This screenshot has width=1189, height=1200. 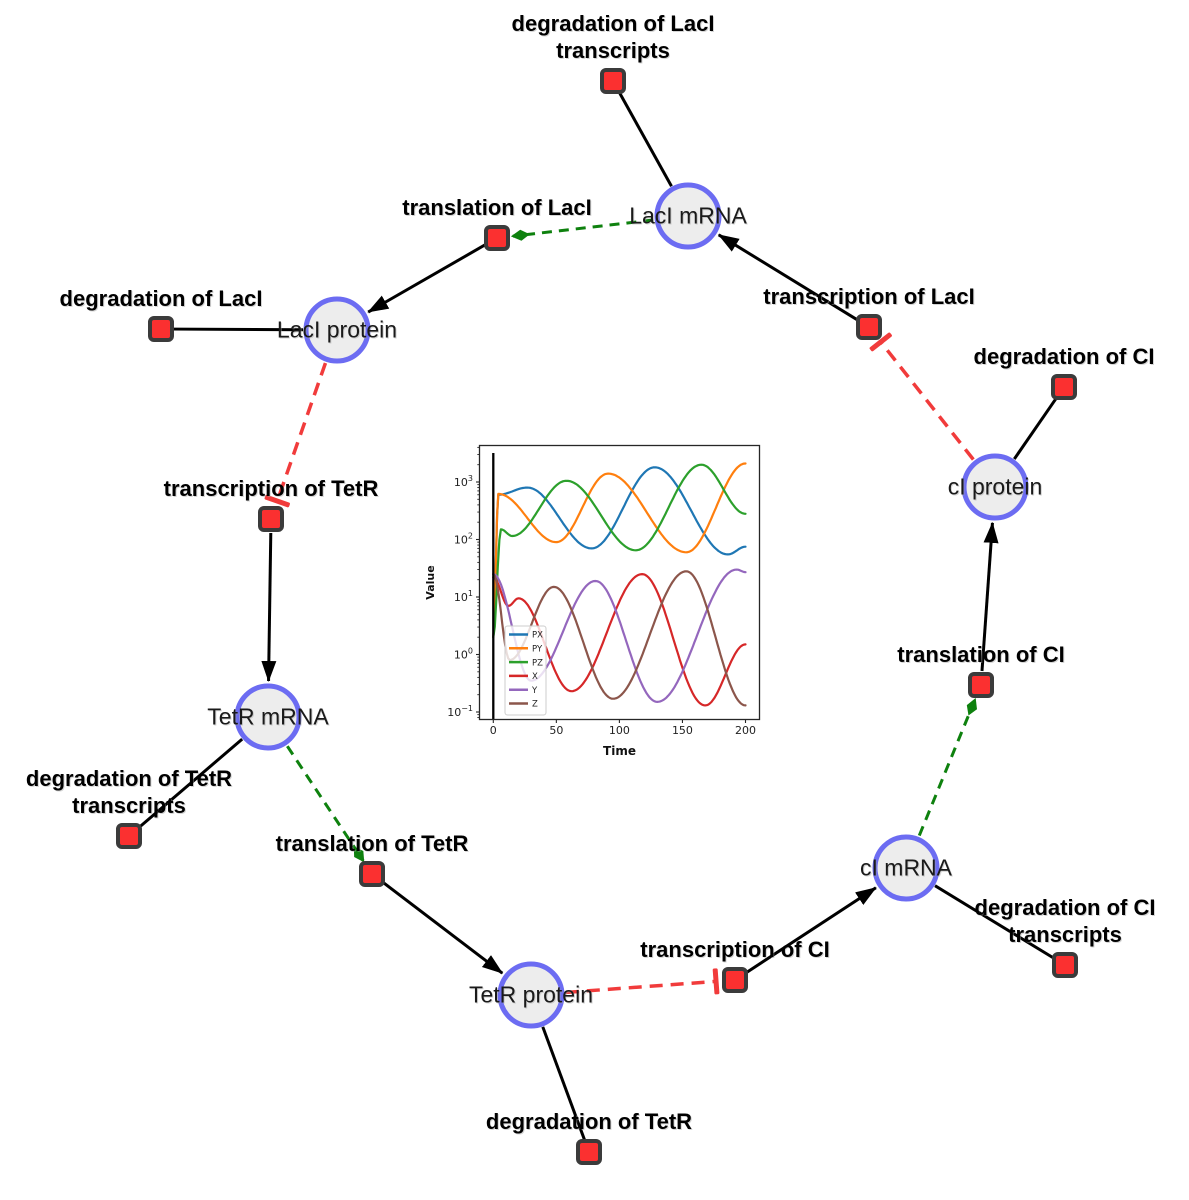 What do you see at coordinates (531, 995) in the screenshot?
I see `species-node-tetr_protein` at bounding box center [531, 995].